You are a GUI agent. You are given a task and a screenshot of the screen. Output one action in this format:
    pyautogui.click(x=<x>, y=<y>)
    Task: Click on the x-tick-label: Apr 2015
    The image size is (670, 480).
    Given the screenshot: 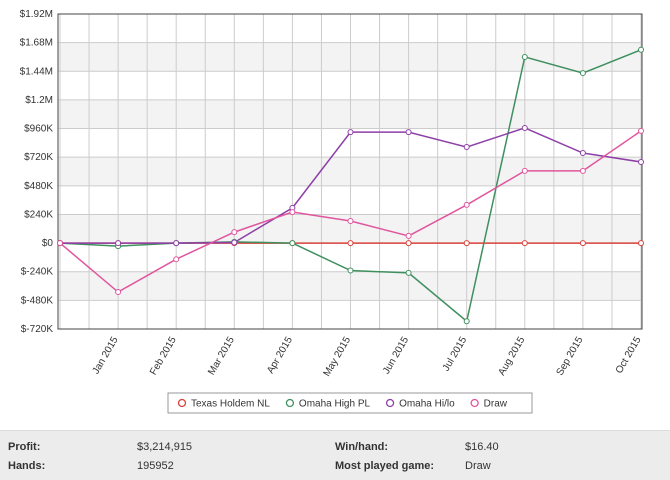 What is the action you would take?
    pyautogui.click(x=280, y=355)
    